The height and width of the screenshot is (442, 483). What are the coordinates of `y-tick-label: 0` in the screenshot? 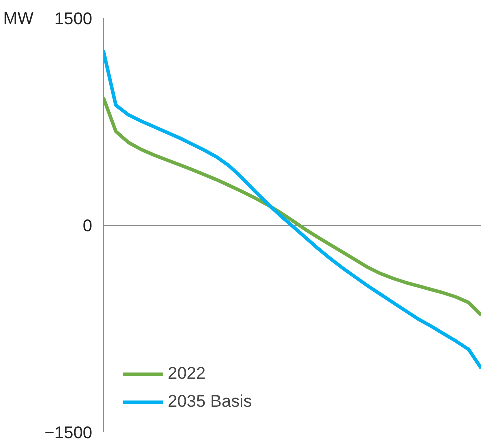 It's located at (88, 226).